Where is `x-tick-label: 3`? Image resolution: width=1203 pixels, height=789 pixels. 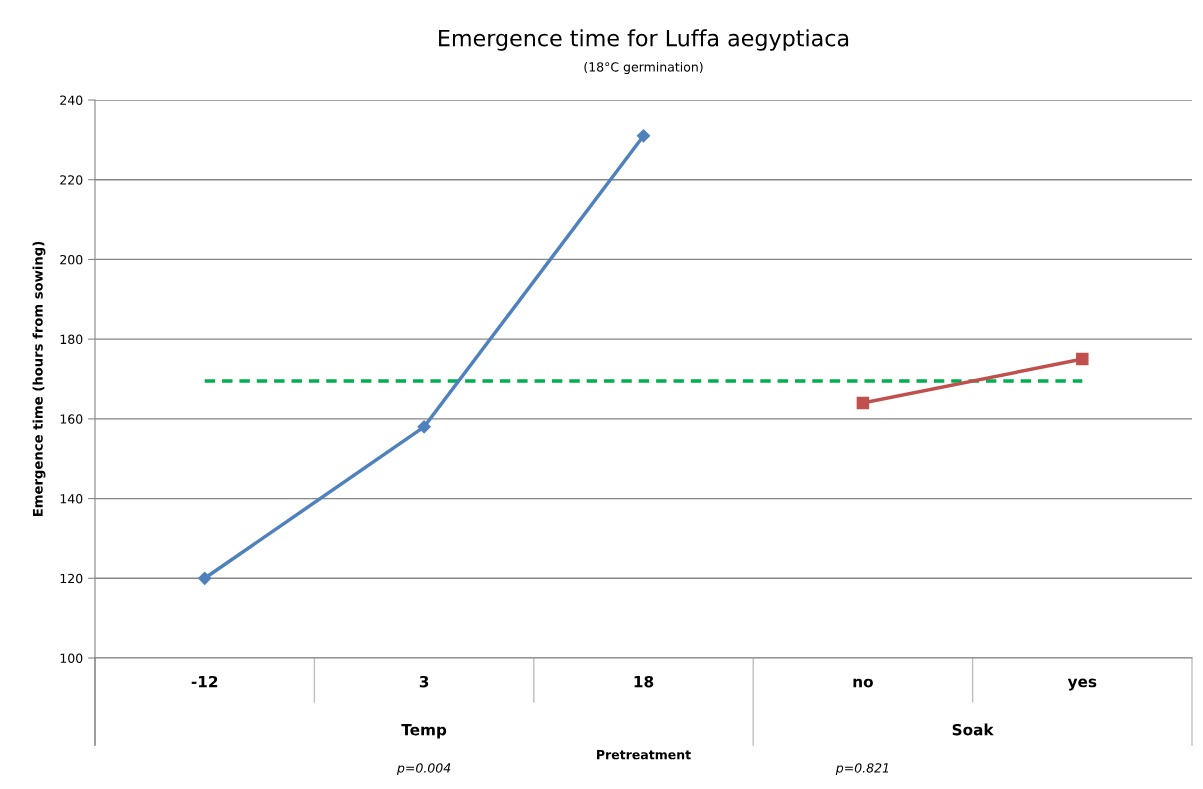 x-tick-label: 3 is located at coordinates (424, 681).